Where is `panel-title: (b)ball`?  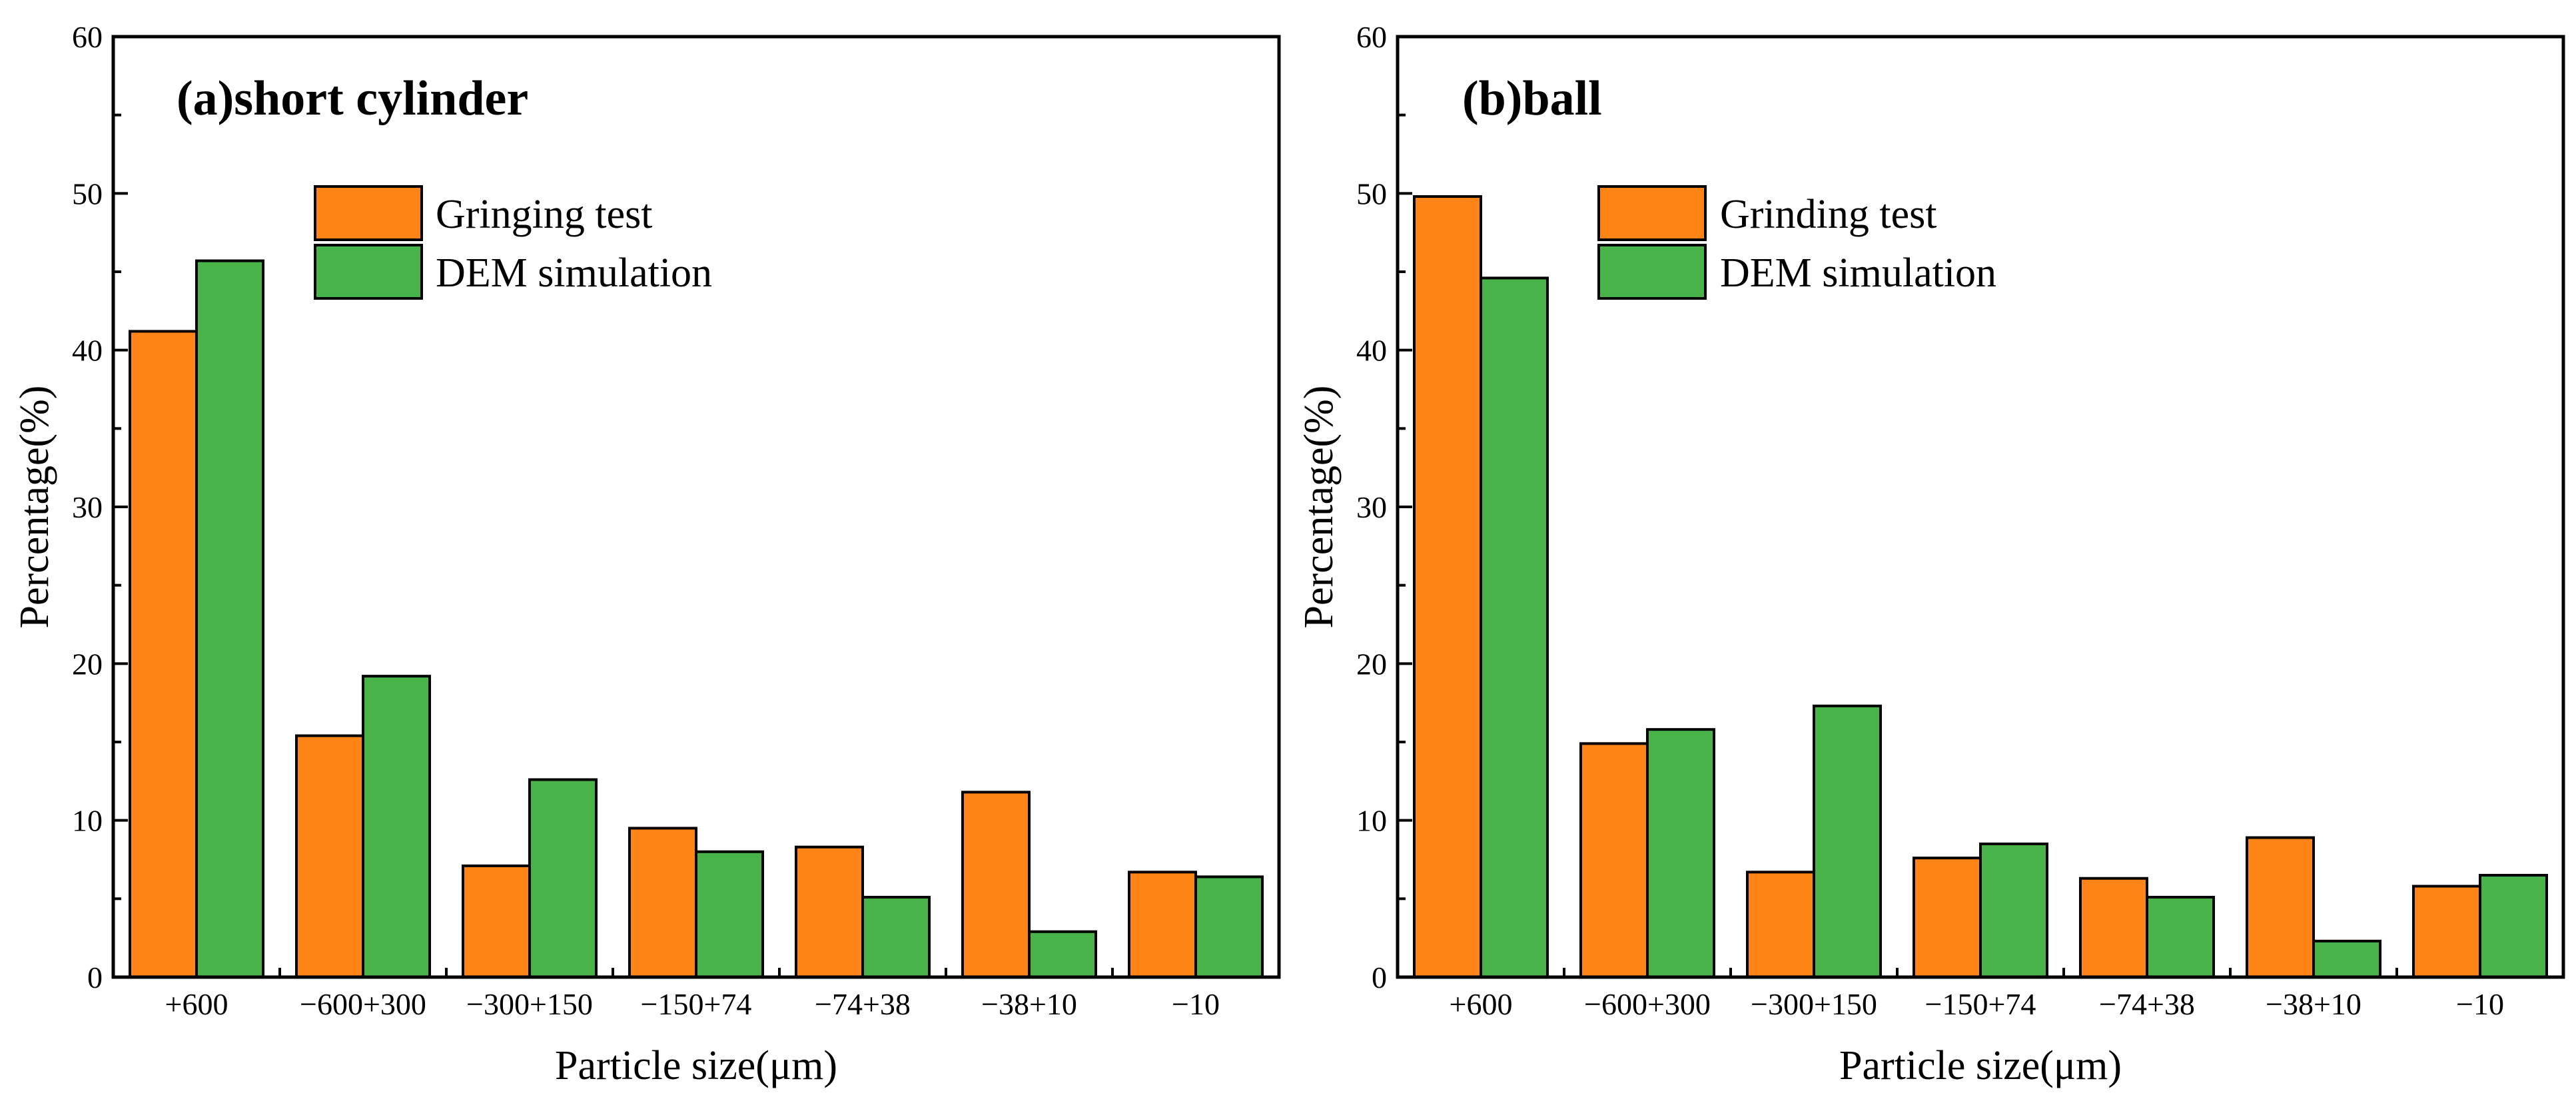
panel-title: (b)ball is located at coordinates (1532, 98).